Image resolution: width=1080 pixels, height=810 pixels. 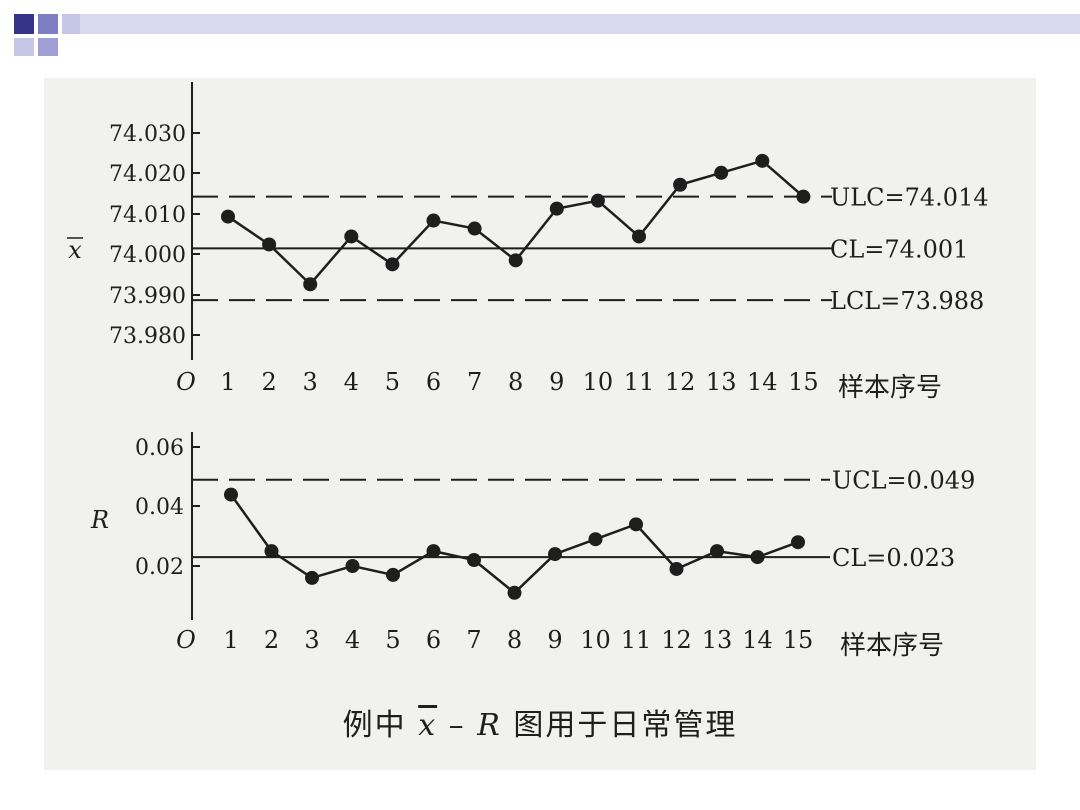 What do you see at coordinates (374, 725) in the screenshot?
I see `caption-prefix: 例中` at bounding box center [374, 725].